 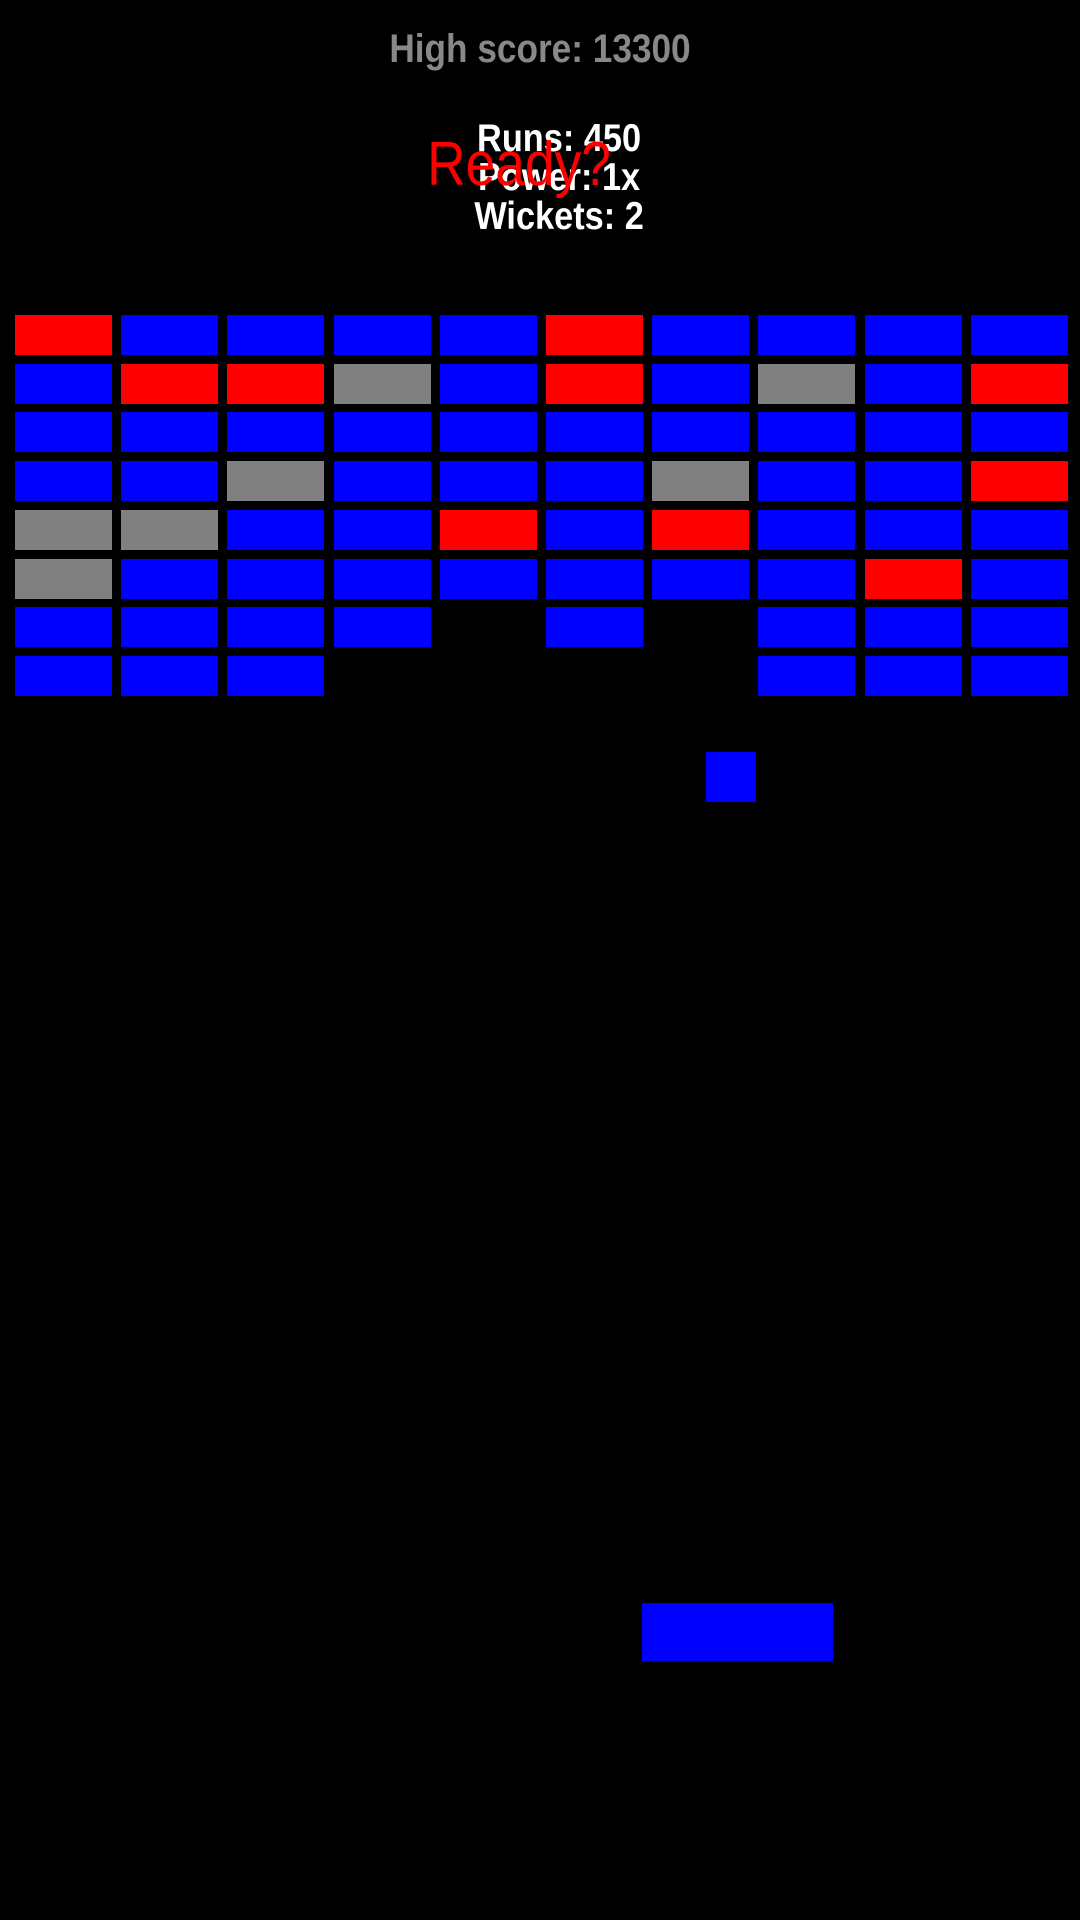 I want to click on status-message: Ready?, so click(x=519, y=164).